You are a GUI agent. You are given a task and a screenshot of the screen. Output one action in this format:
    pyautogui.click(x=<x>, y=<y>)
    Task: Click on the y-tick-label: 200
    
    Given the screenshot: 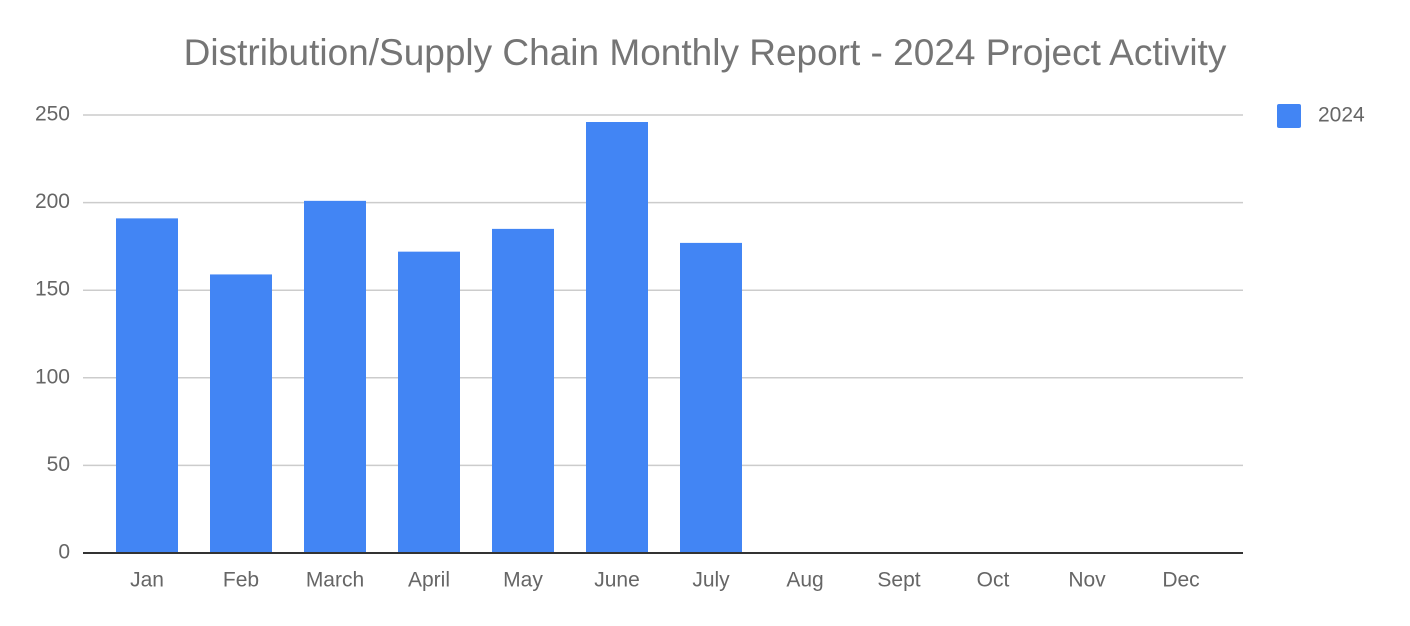 What is the action you would take?
    pyautogui.click(x=52, y=201)
    